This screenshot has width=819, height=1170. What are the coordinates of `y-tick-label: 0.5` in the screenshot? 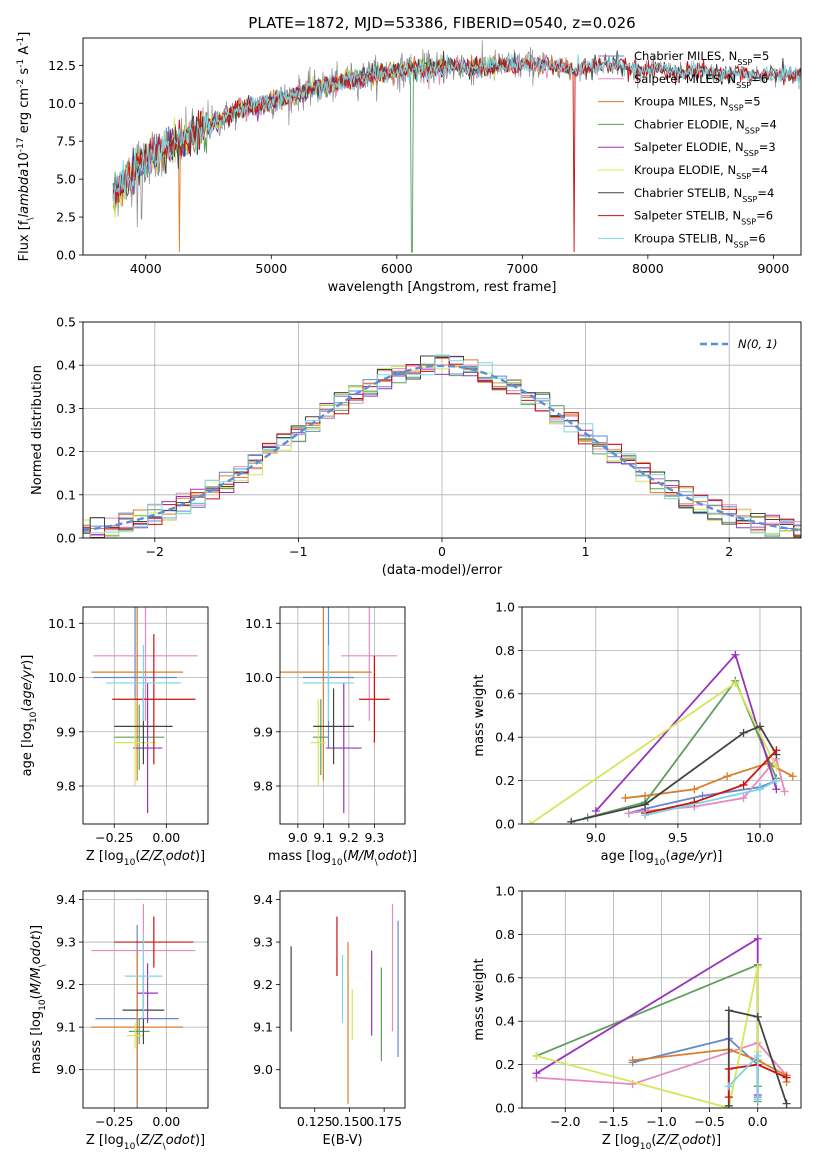 It's located at (66, 322).